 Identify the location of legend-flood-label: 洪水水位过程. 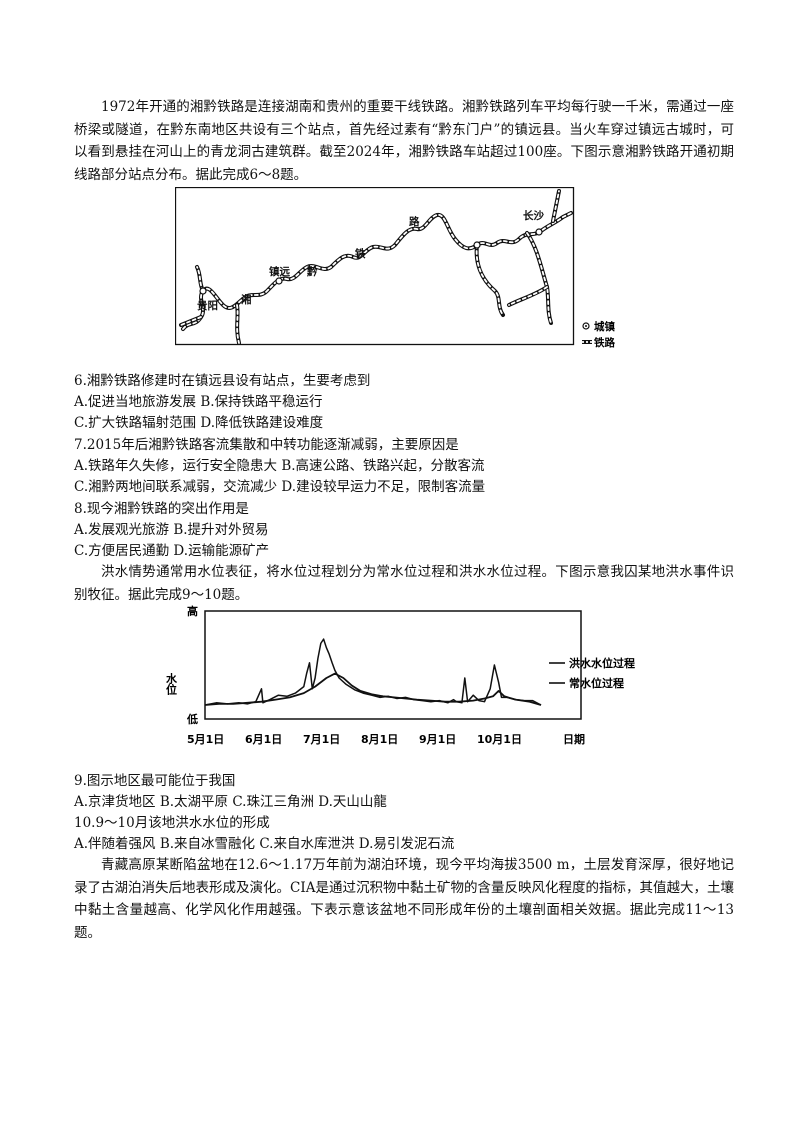
(602, 663).